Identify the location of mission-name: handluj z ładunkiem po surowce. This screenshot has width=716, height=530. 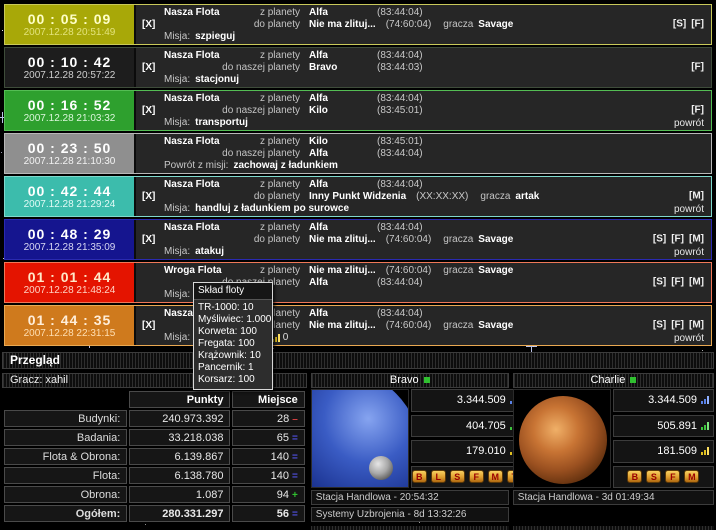
(272, 208).